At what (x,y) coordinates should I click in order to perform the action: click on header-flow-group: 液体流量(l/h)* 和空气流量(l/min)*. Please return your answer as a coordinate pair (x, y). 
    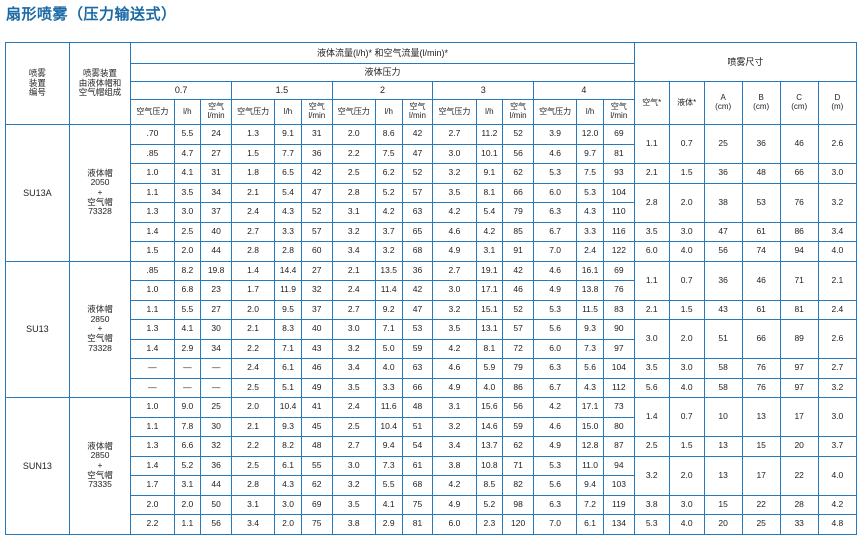
    Looking at the image, I should click on (382, 53).